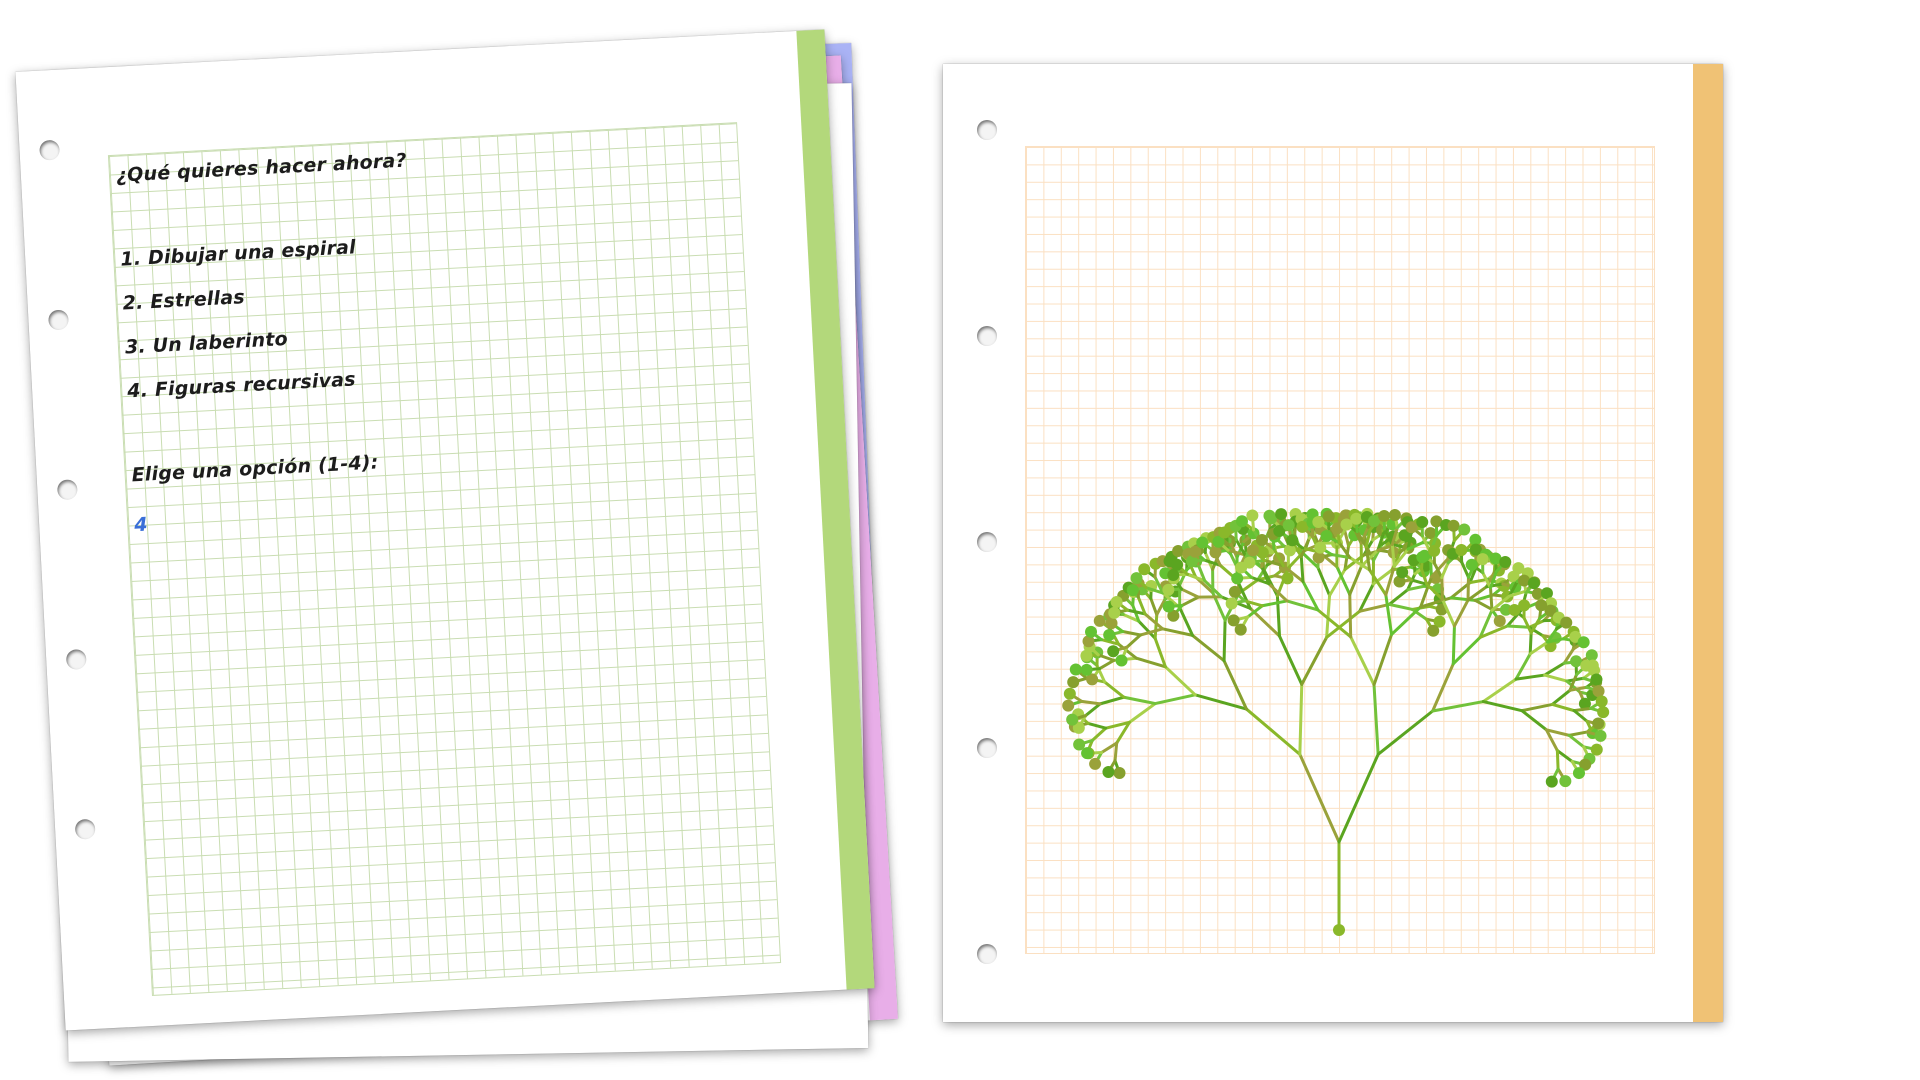 The height and width of the screenshot is (1080, 1920). I want to click on user-answer-input: 4, so click(141, 525).